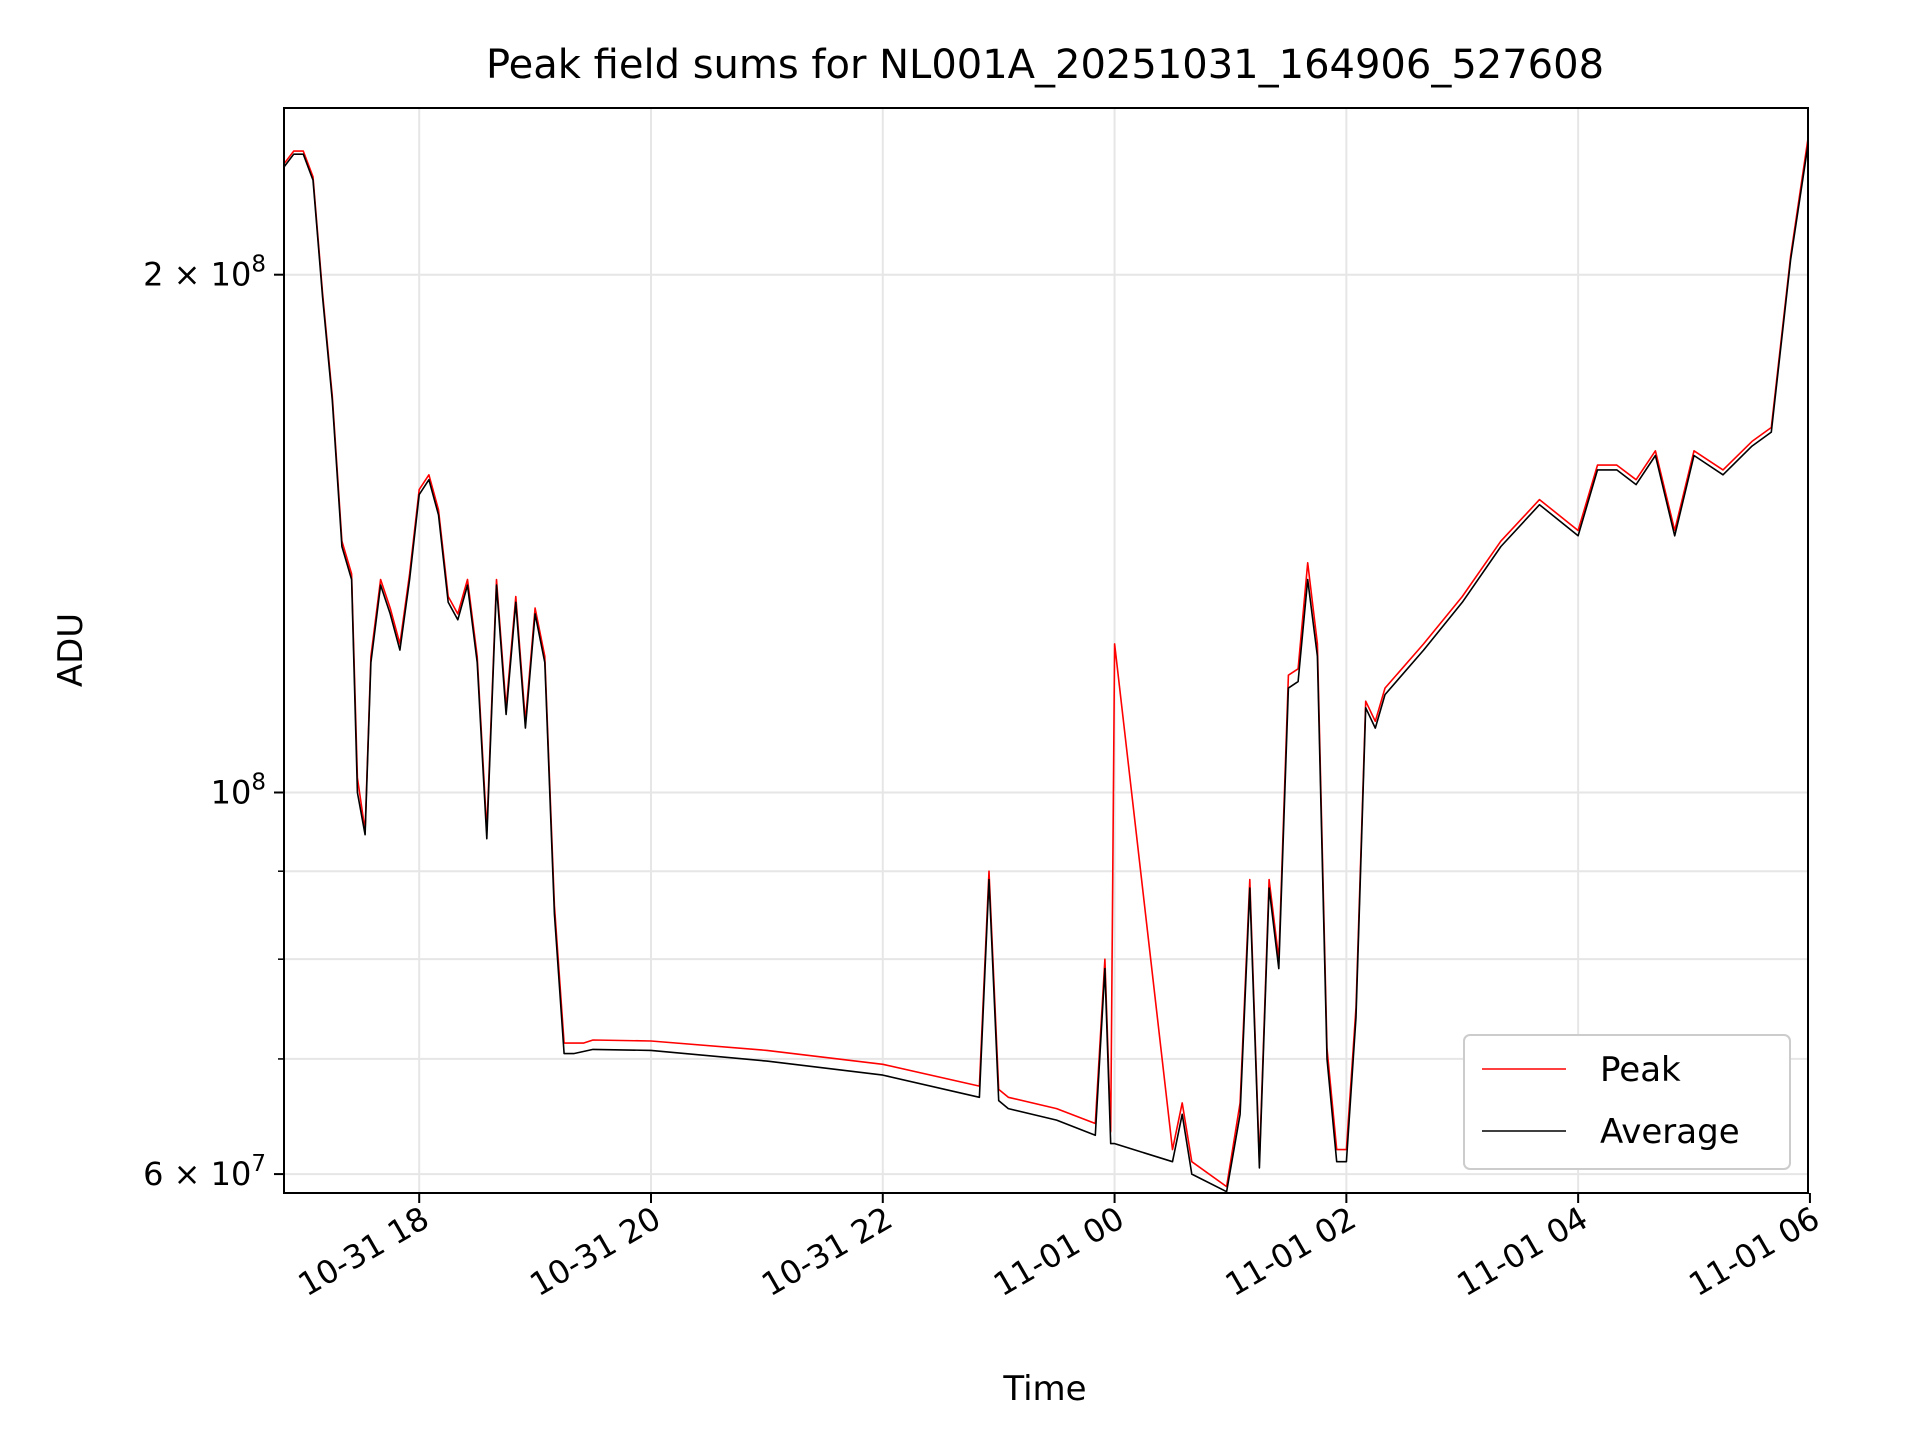 This screenshot has width=1920, height=1440. Describe the element at coordinates (1044, 1389) in the screenshot. I see `x-axis-label: Time` at that location.